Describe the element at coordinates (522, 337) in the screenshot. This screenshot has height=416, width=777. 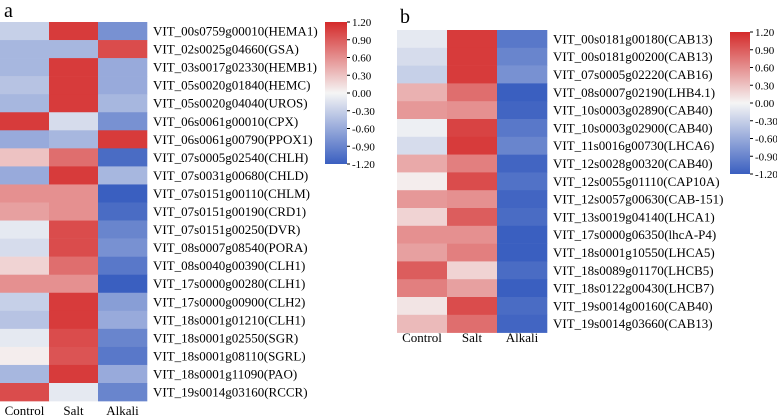
I see `column-label-b-2: Alkali` at that location.